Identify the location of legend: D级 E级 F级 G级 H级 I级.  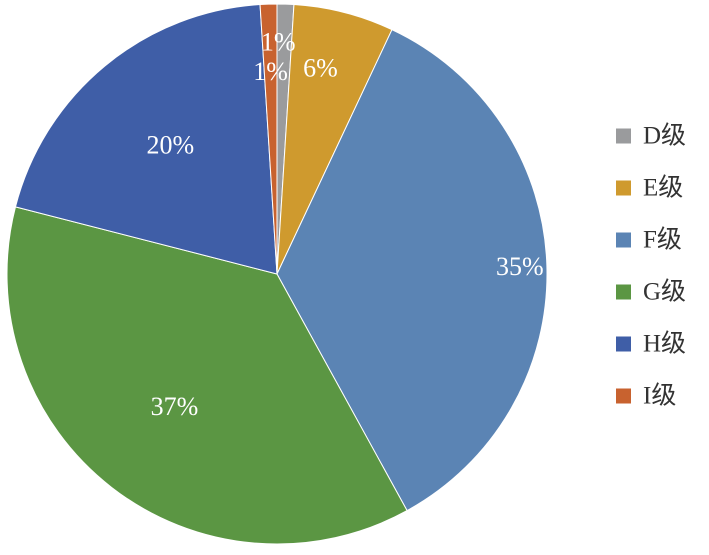
(651, 266).